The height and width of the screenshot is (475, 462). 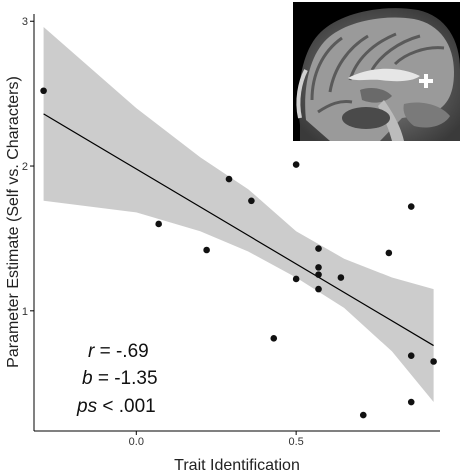 What do you see at coordinates (13, 222) in the screenshot?
I see `y-axis-label: Parameter Estimate (Self vs. Characters)` at bounding box center [13, 222].